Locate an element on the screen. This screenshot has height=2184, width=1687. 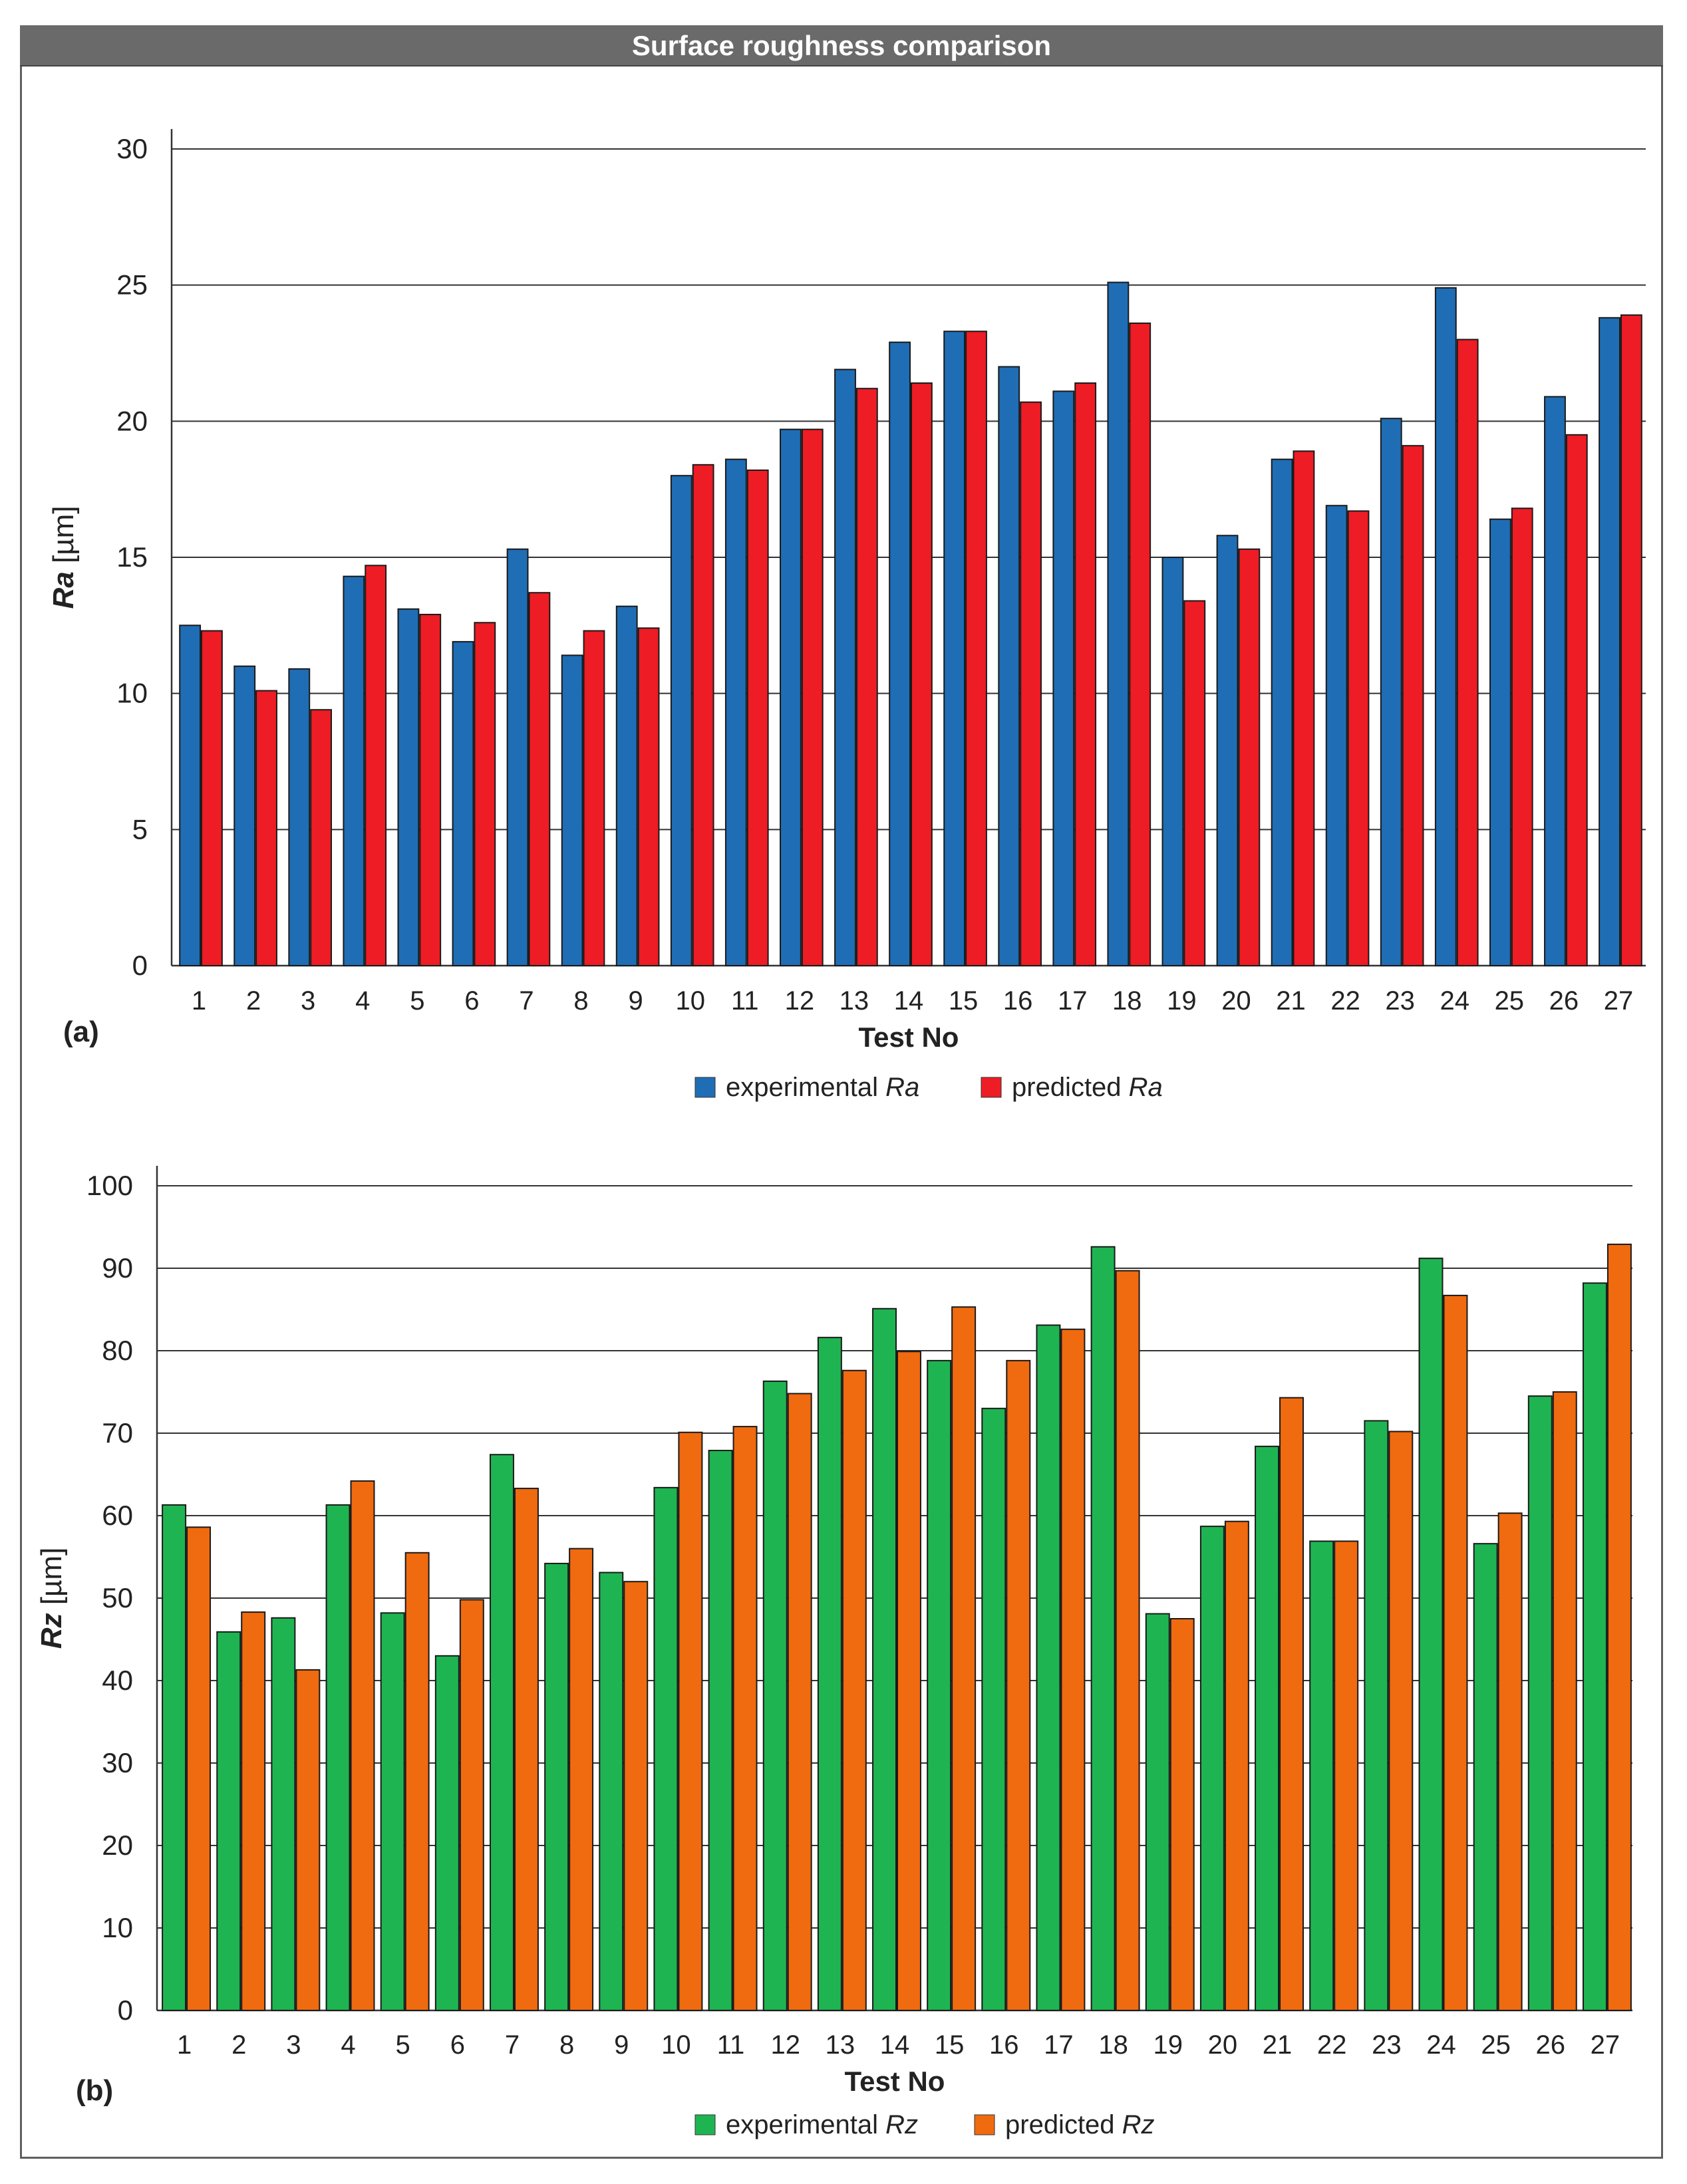
x-tick-label: 8 is located at coordinates (566, 2045).